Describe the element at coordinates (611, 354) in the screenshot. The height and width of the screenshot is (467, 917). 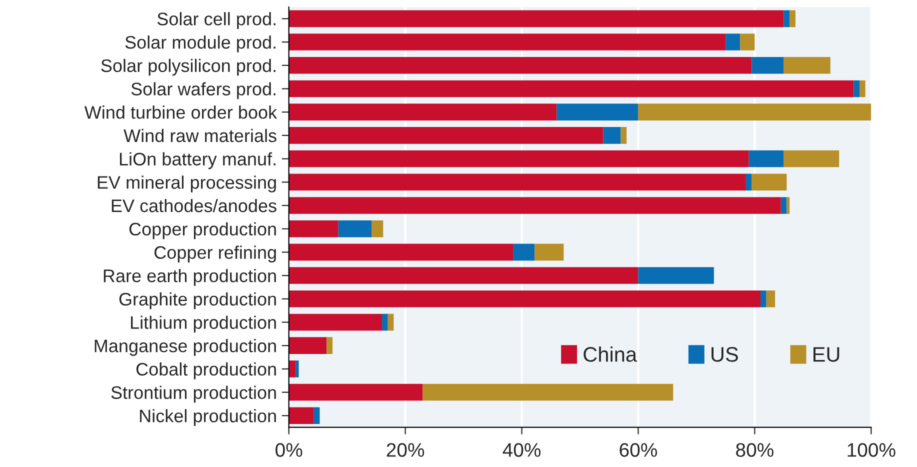
I see `legend-label: China` at that location.